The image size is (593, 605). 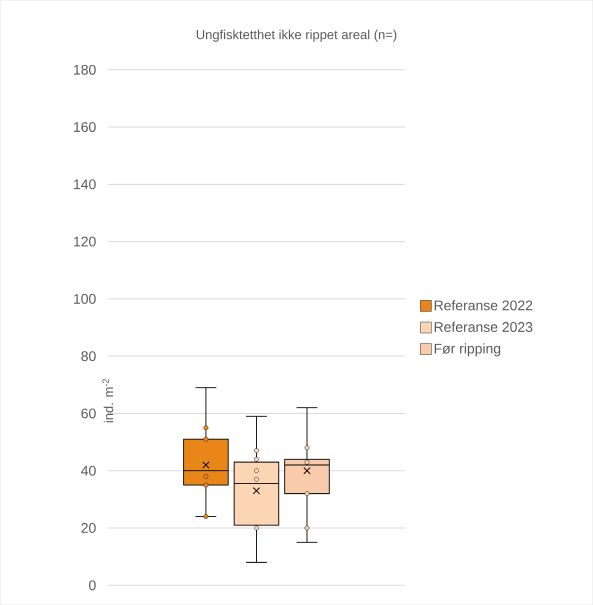 What do you see at coordinates (92, 585) in the screenshot?
I see `y-tick-label: 0` at bounding box center [92, 585].